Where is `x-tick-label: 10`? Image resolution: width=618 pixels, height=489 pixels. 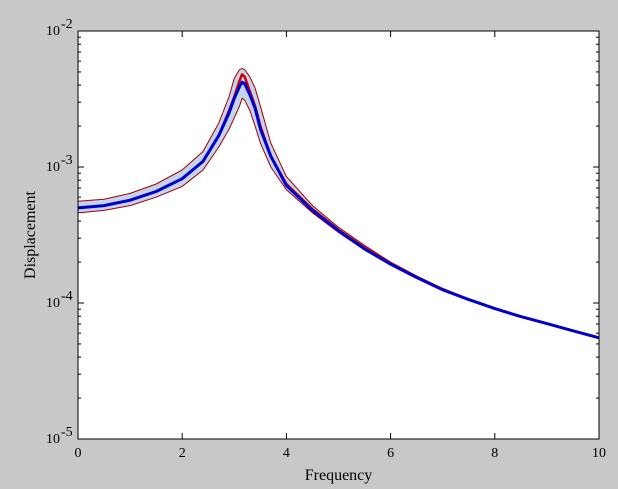
x-tick-label: 10 is located at coordinates (599, 453).